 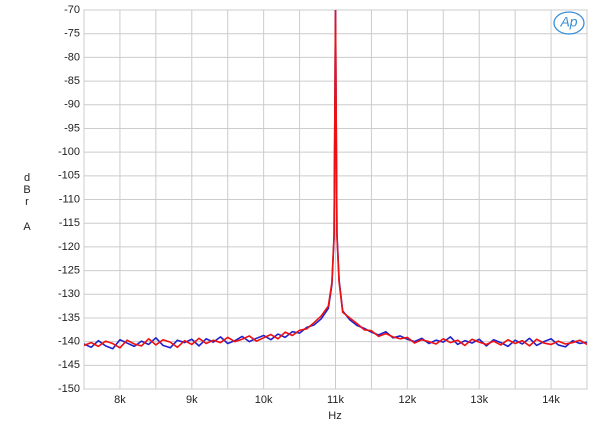 I want to click on logo: Ap, so click(x=568, y=22).